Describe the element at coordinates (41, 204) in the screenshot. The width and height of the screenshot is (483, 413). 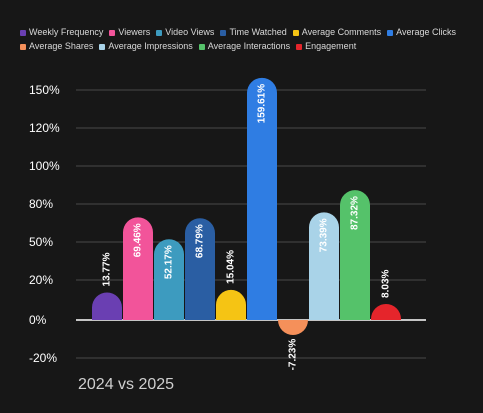
I see `y-tick-label: 80%` at that location.